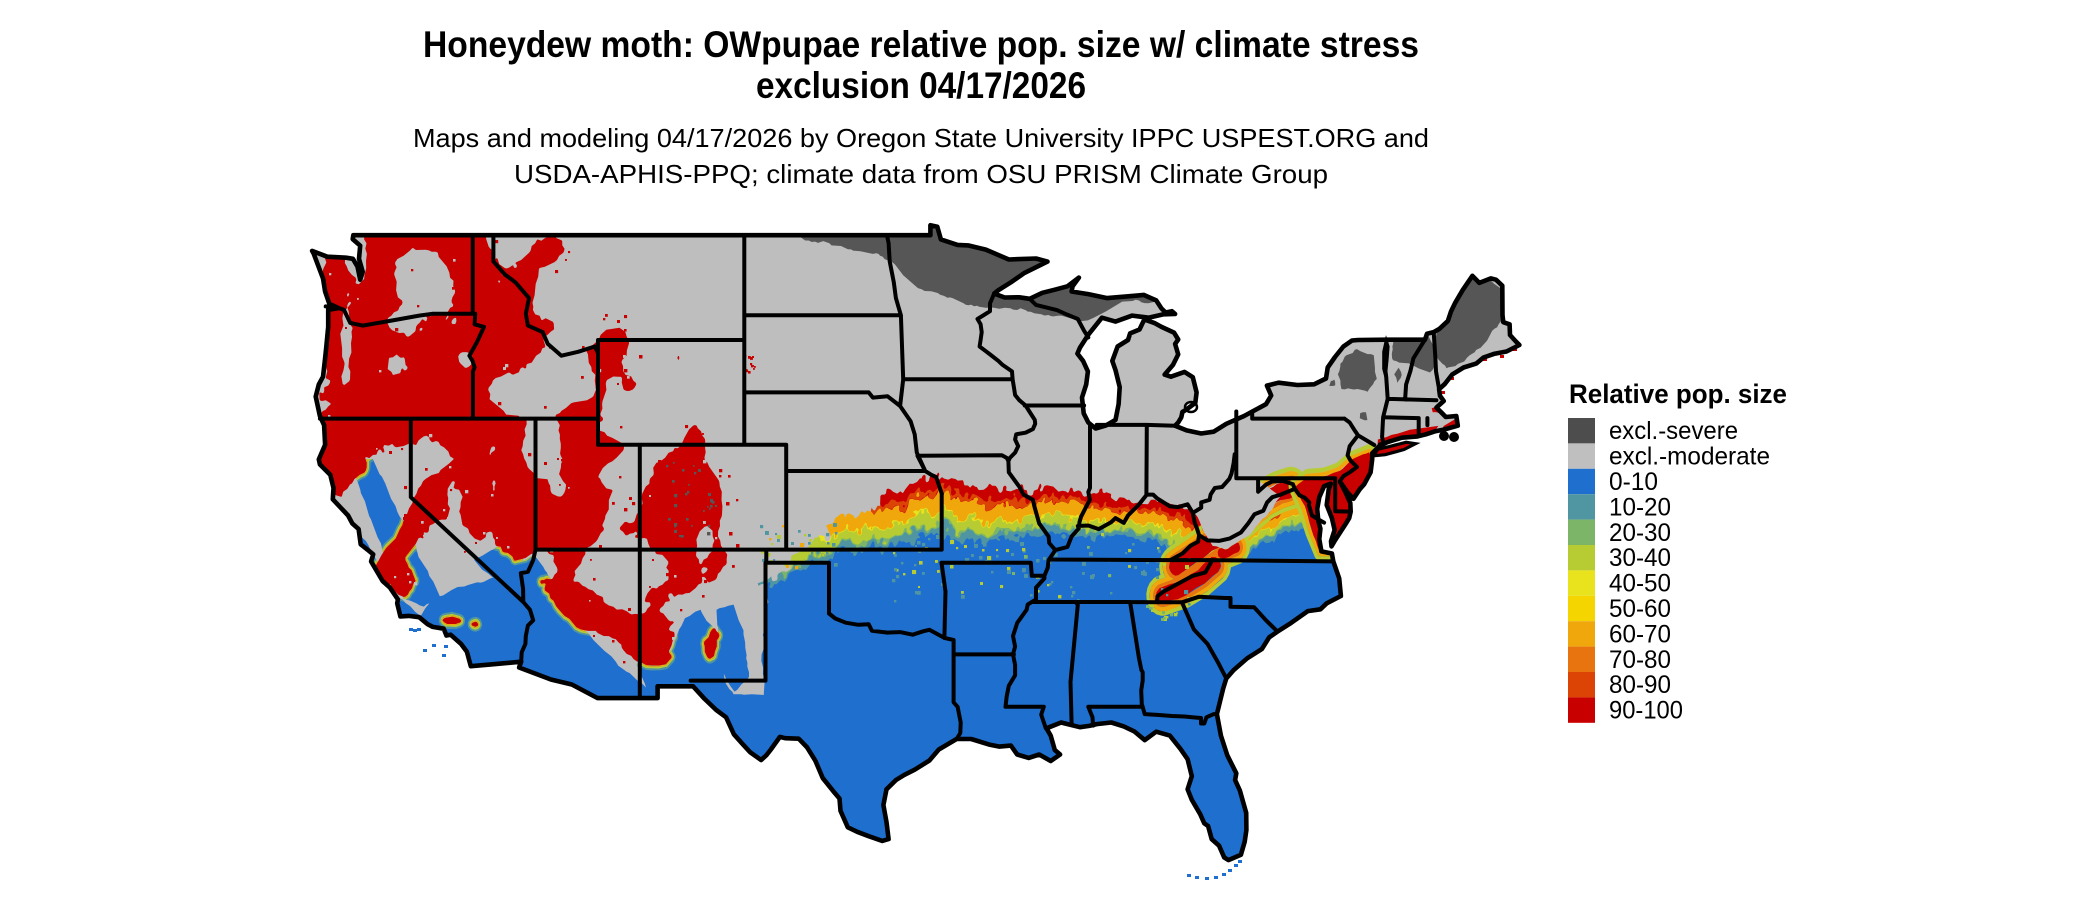  I want to click on svg-text: exclusion 04/17/2026, so click(921, 85).